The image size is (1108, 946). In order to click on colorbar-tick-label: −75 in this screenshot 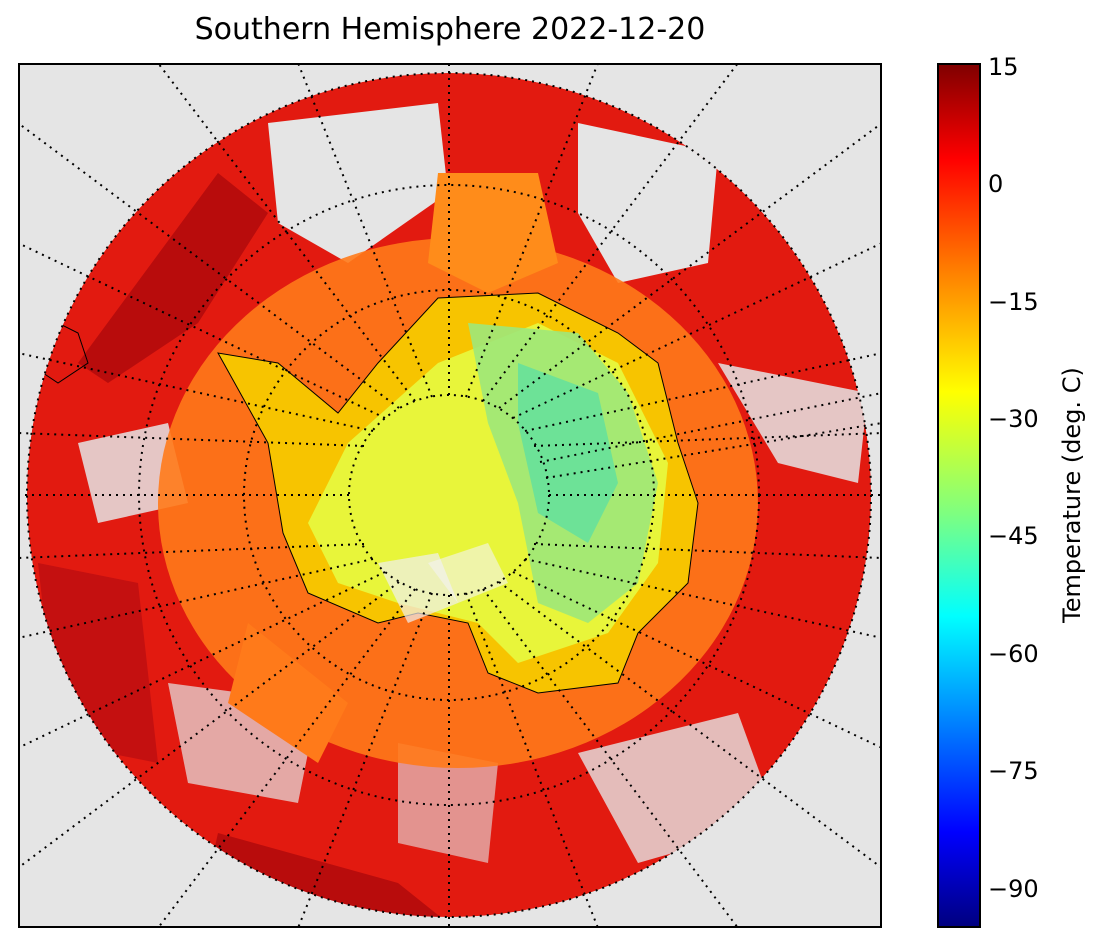, I will do `click(1013, 771)`.